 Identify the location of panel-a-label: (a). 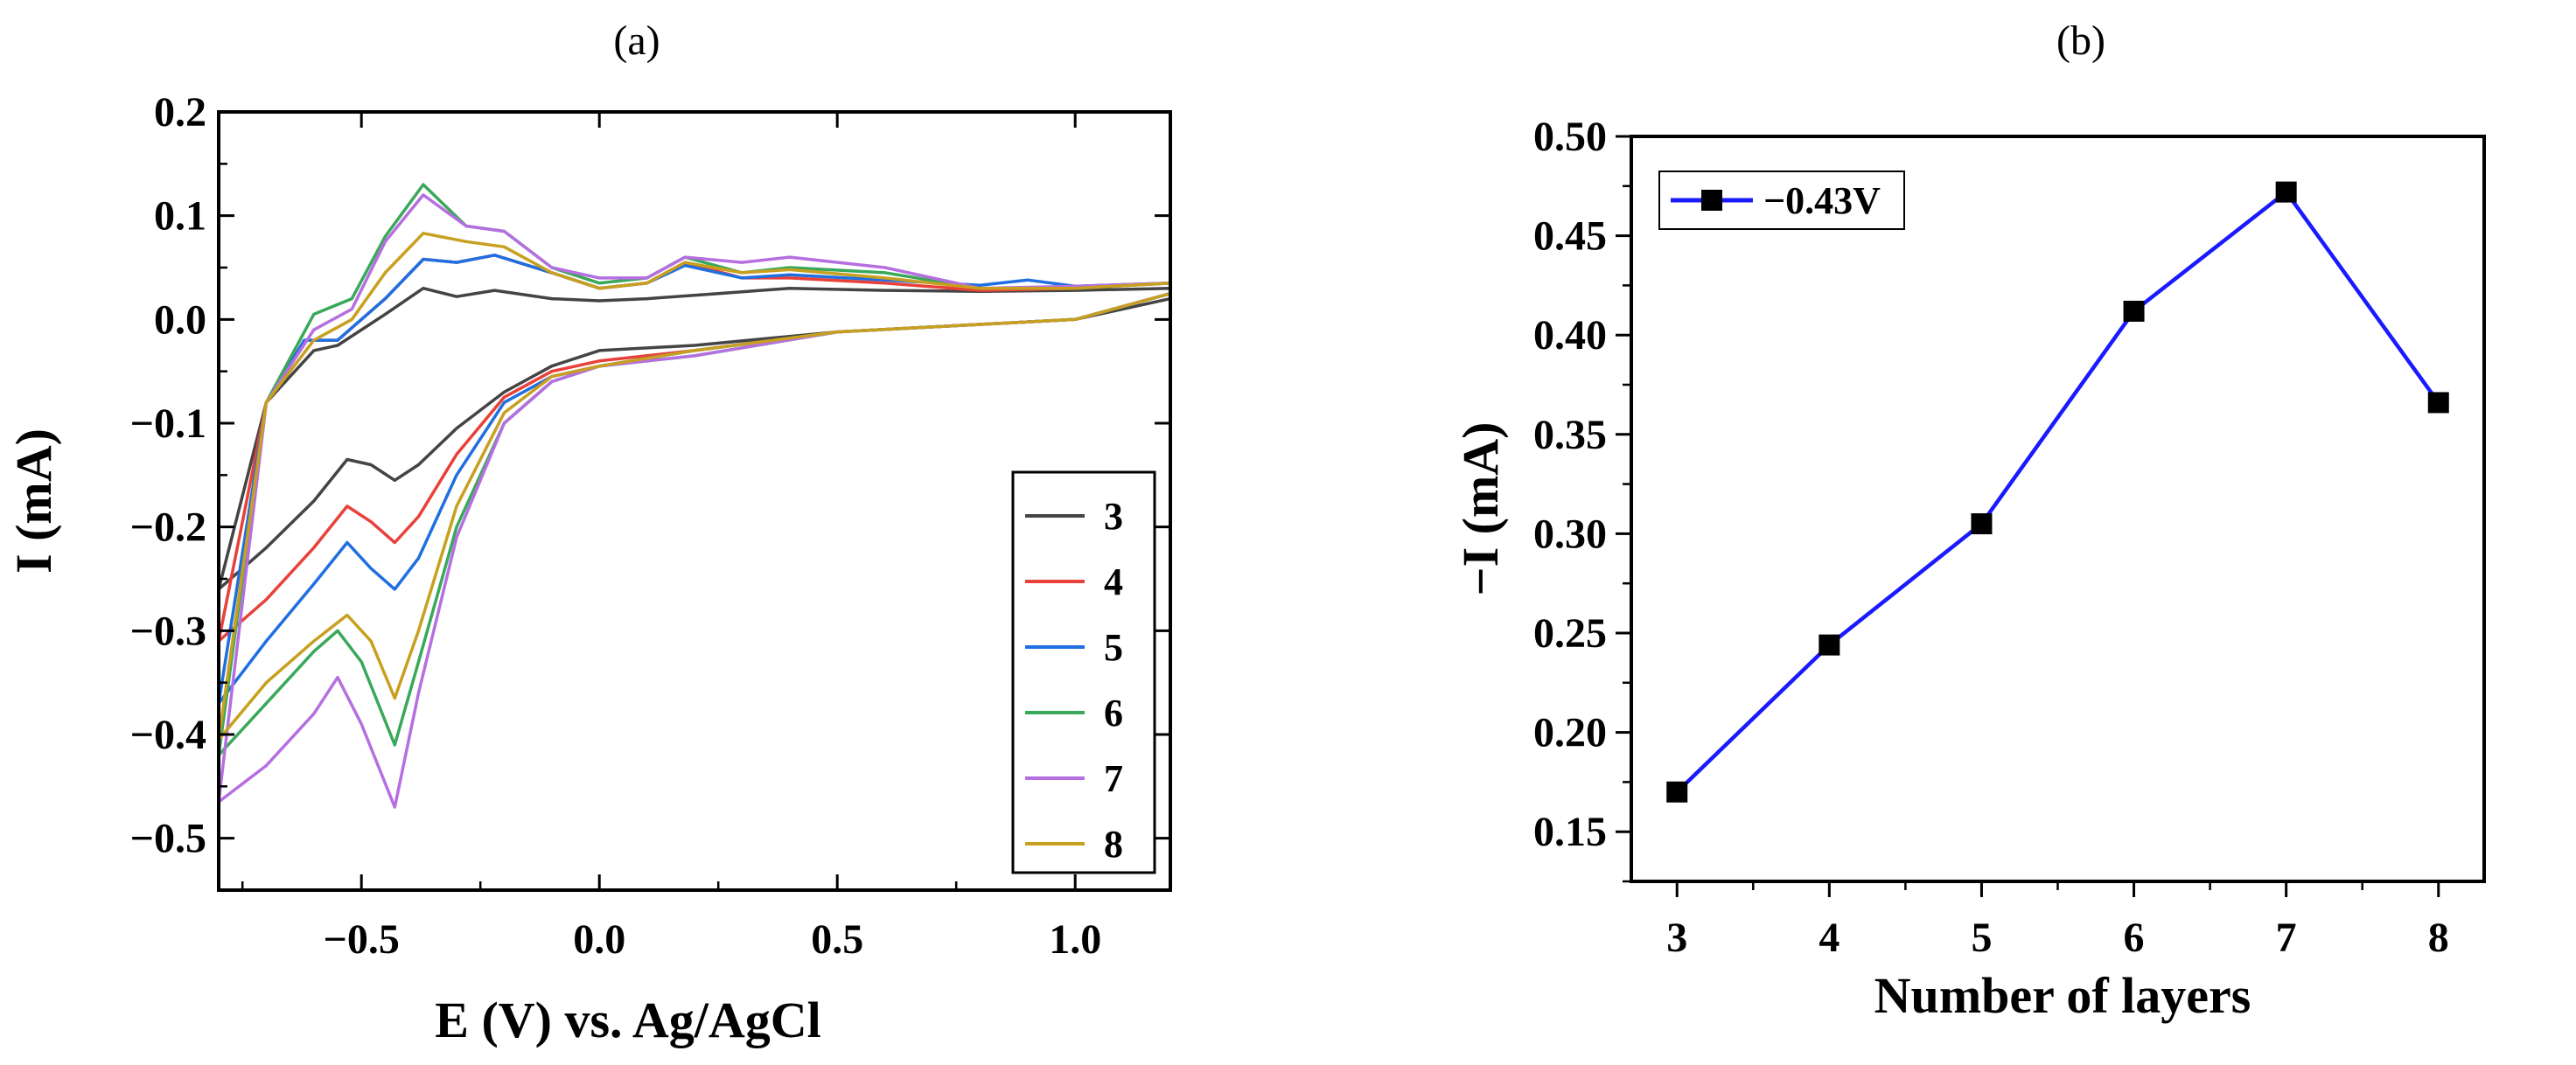
(636, 40).